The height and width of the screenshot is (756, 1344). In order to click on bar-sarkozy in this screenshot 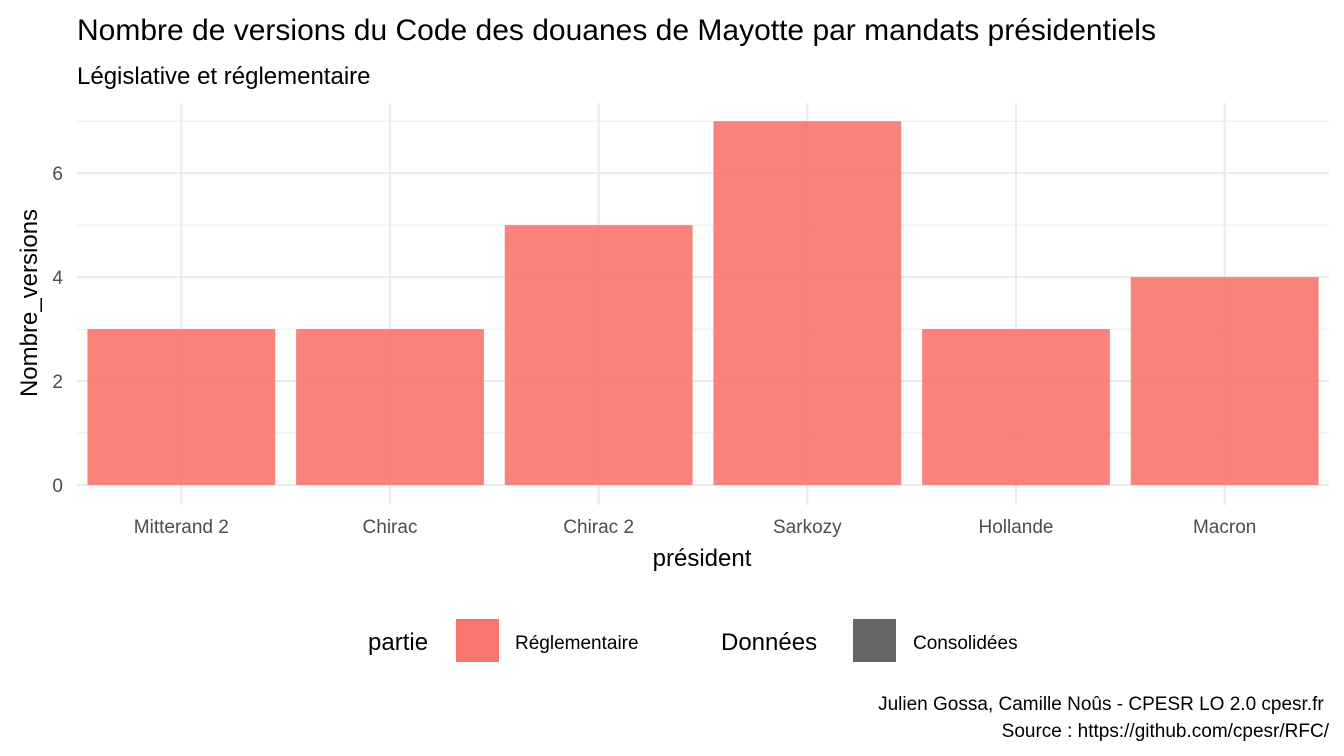, I will do `click(807, 303)`.